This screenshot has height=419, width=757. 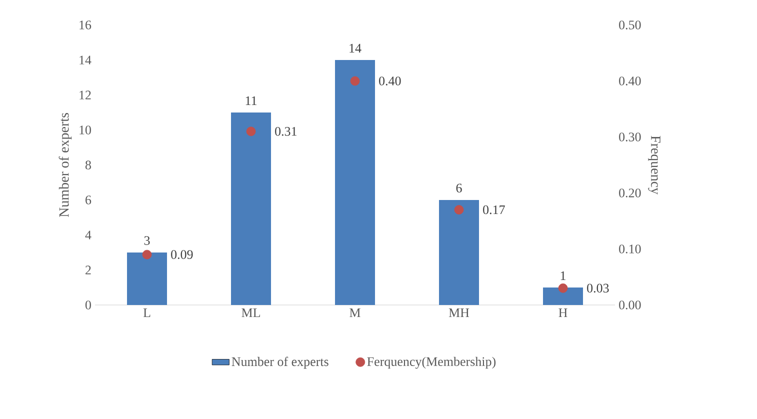 What do you see at coordinates (280, 362) in the screenshot?
I see `legend-label: Number of experts` at bounding box center [280, 362].